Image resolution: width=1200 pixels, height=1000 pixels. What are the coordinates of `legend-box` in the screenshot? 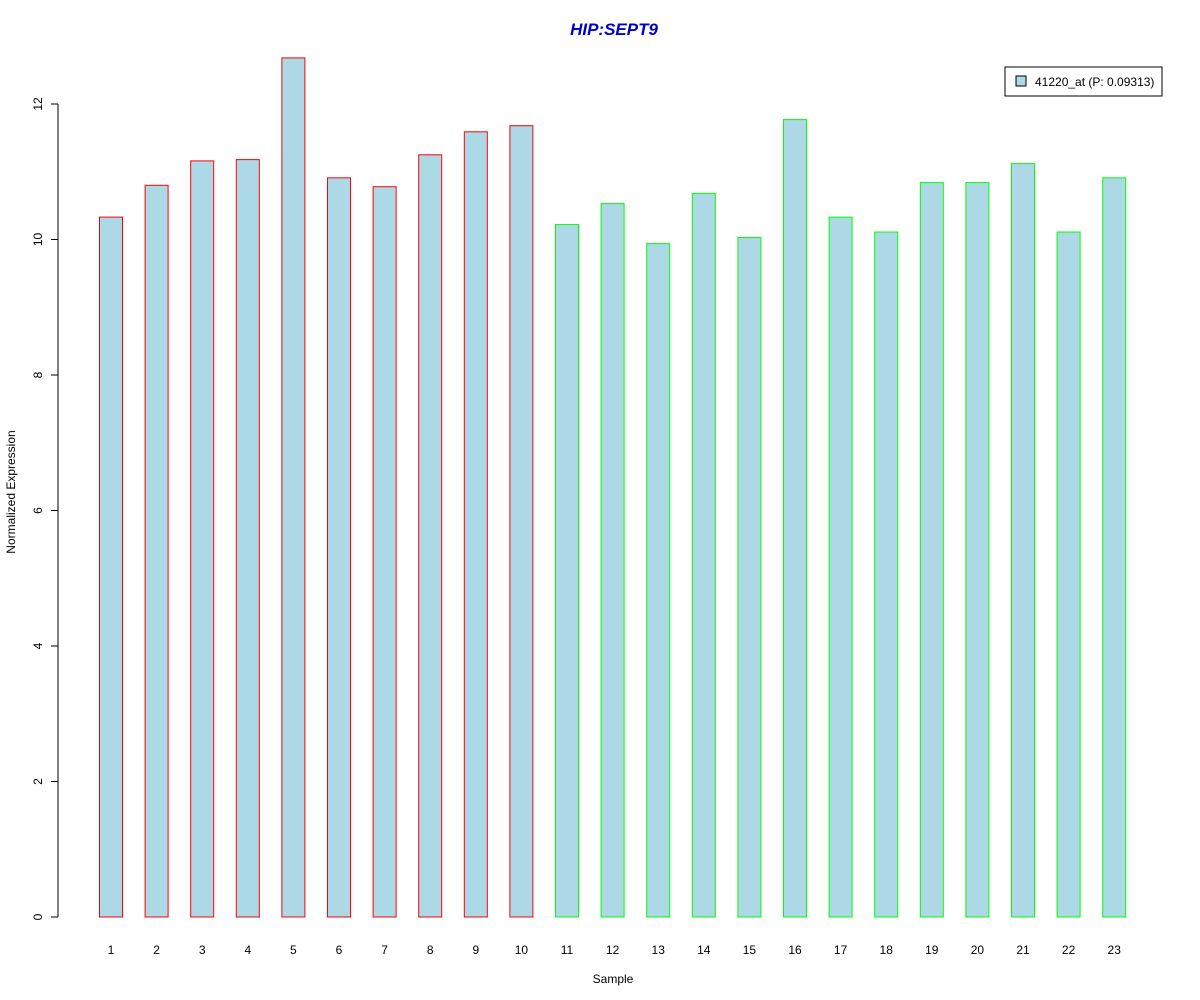 It's located at (1083, 81).